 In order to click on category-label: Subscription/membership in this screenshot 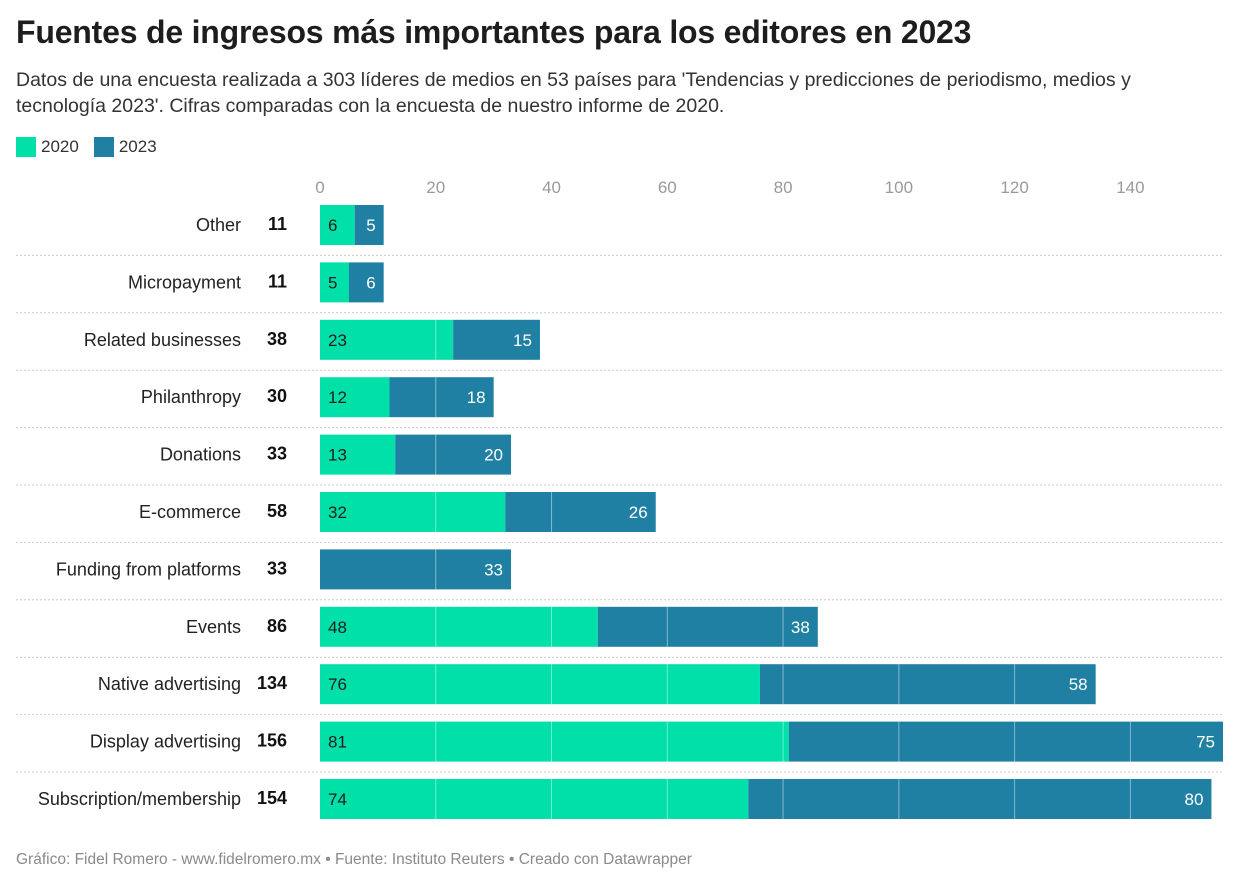, I will do `click(139, 799)`.